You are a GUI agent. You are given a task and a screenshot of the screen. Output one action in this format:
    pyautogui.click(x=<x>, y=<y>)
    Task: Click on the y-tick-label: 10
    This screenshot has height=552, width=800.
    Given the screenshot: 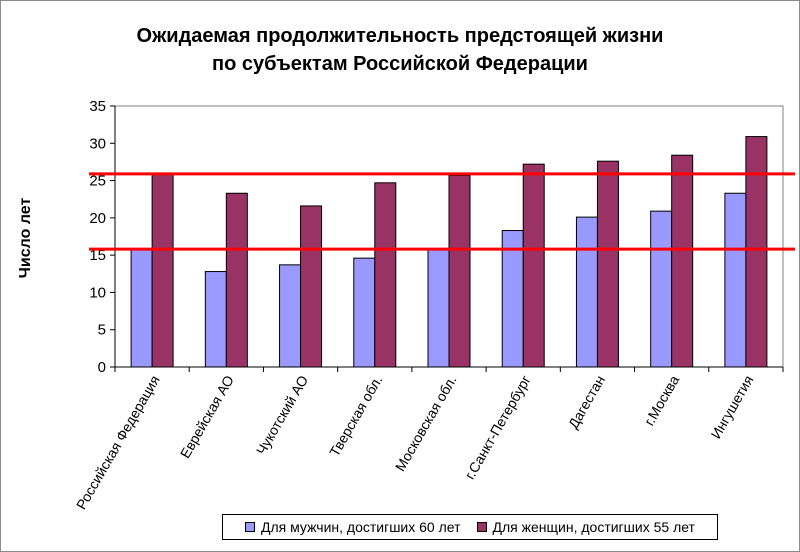 What is the action you would take?
    pyautogui.click(x=97, y=292)
    